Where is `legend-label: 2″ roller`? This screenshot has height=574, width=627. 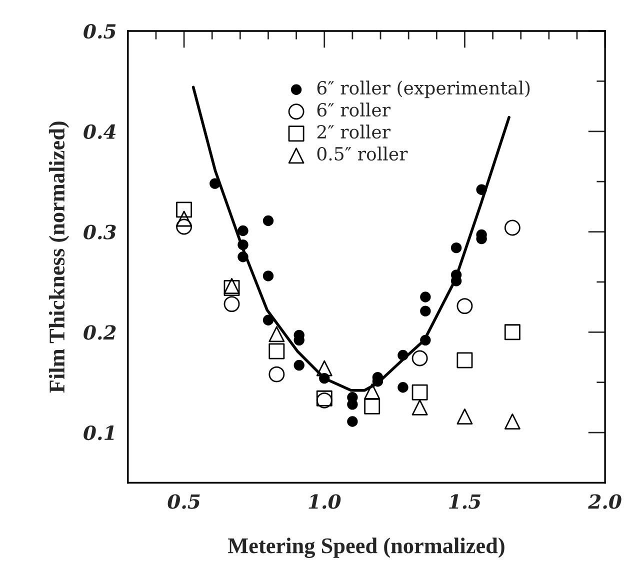 legend-label: 2″ roller is located at coordinates (353, 131).